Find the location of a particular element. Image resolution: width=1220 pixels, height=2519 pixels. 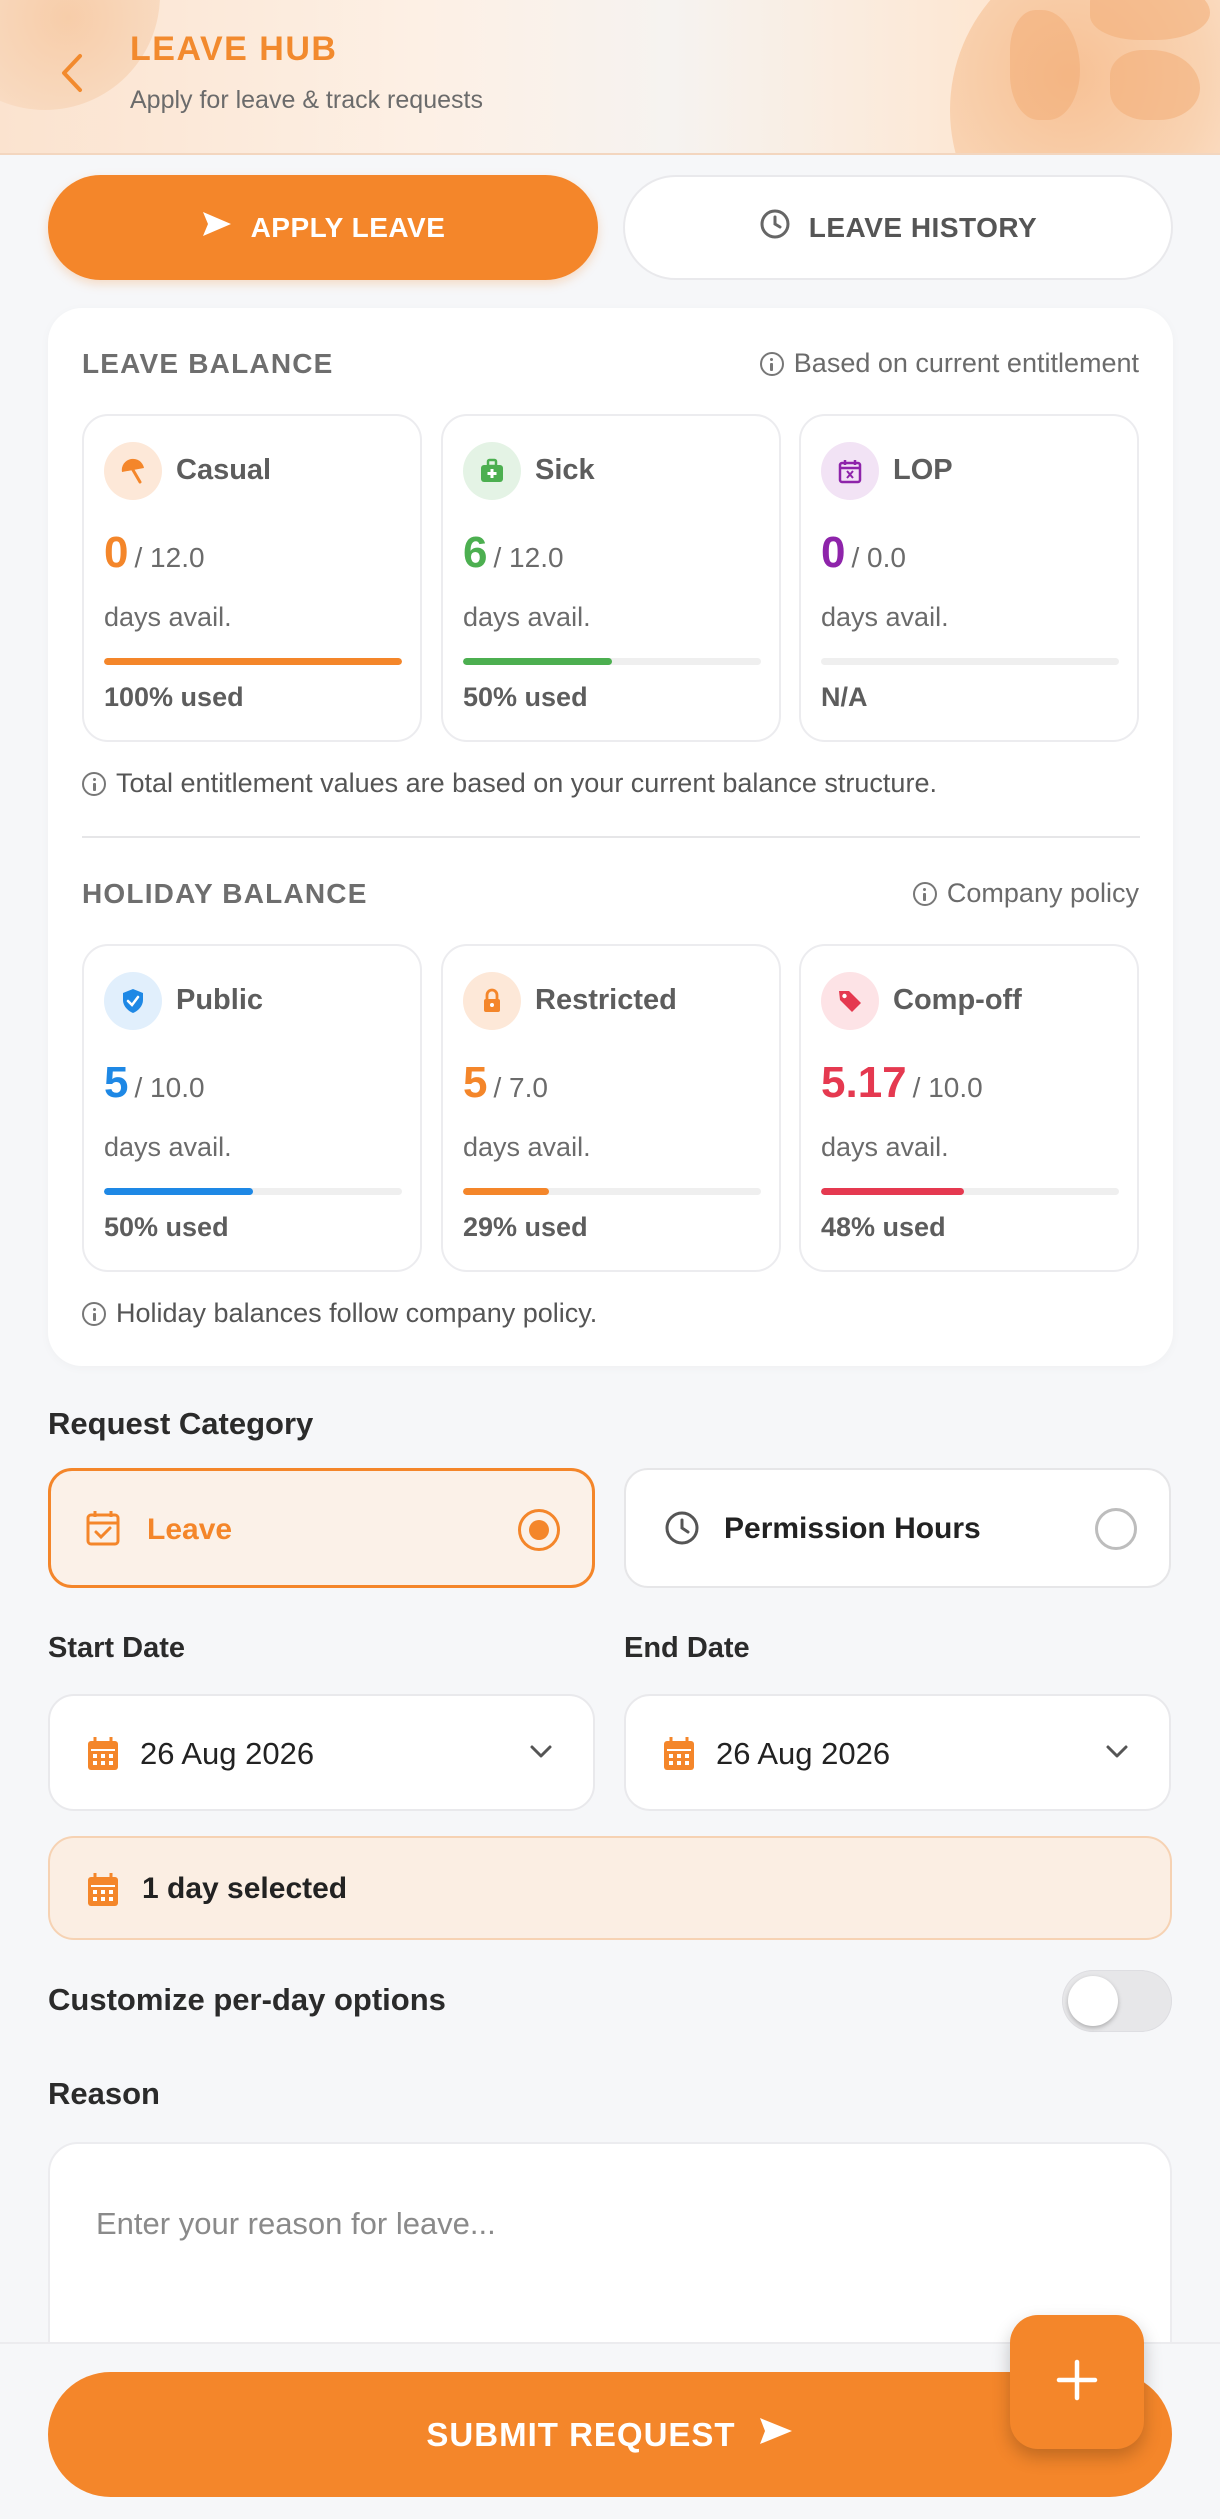

tile-name: Sick is located at coordinates (565, 470).